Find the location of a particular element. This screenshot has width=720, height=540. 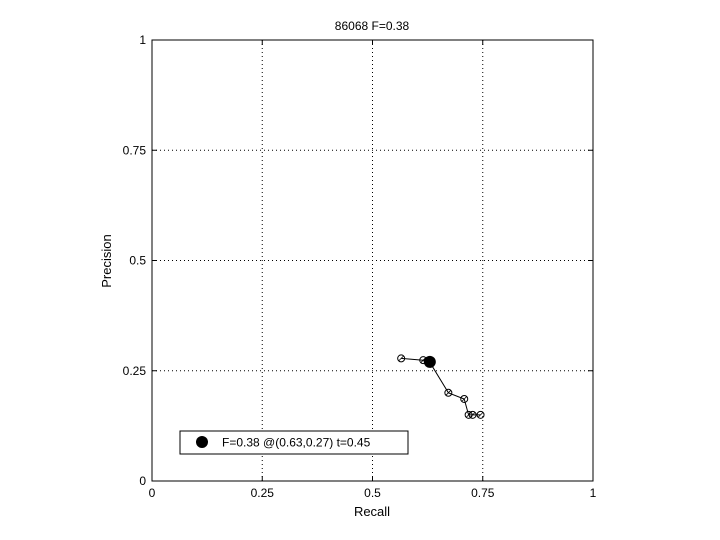

legend-box is located at coordinates (294, 442).